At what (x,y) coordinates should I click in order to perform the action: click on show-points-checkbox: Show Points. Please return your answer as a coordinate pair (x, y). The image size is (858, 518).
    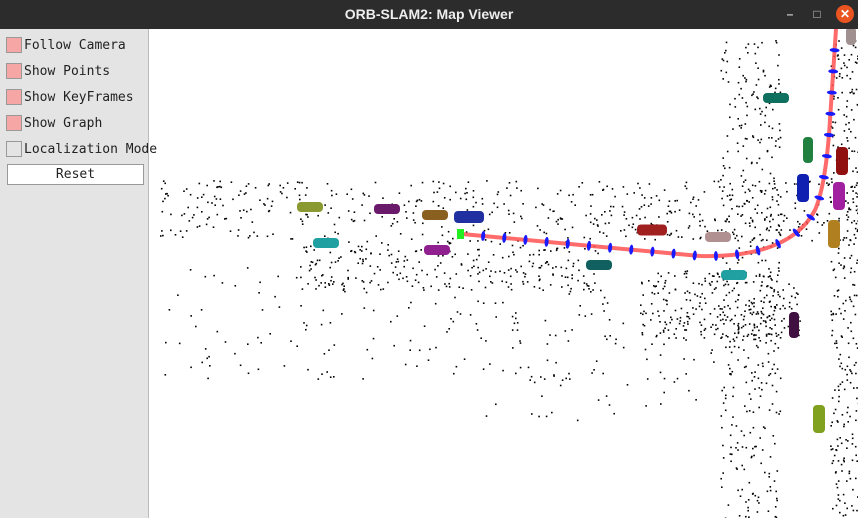
    Looking at the image, I should click on (58, 71).